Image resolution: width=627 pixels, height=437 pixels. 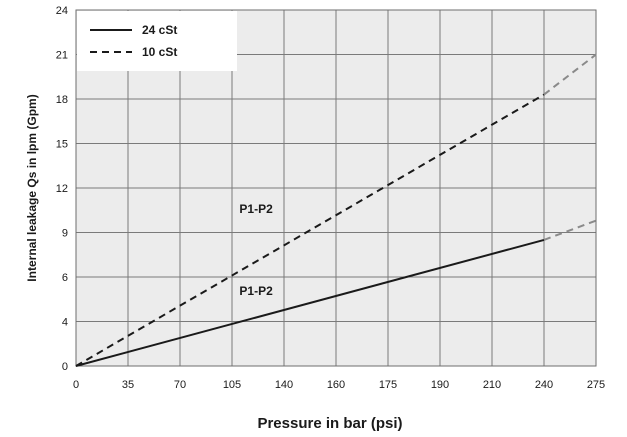 I want to click on y-tick-label: 24, so click(x=62, y=11).